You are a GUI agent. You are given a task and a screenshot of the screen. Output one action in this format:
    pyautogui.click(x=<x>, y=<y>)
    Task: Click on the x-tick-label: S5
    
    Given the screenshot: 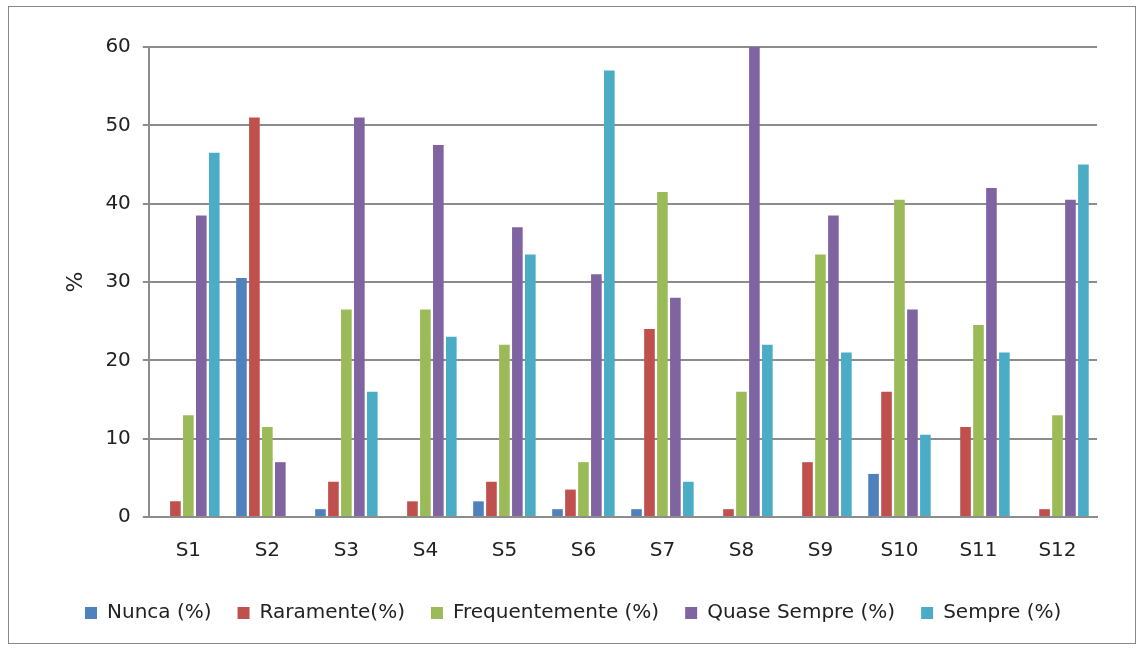 What is the action you would take?
    pyautogui.click(x=504, y=549)
    